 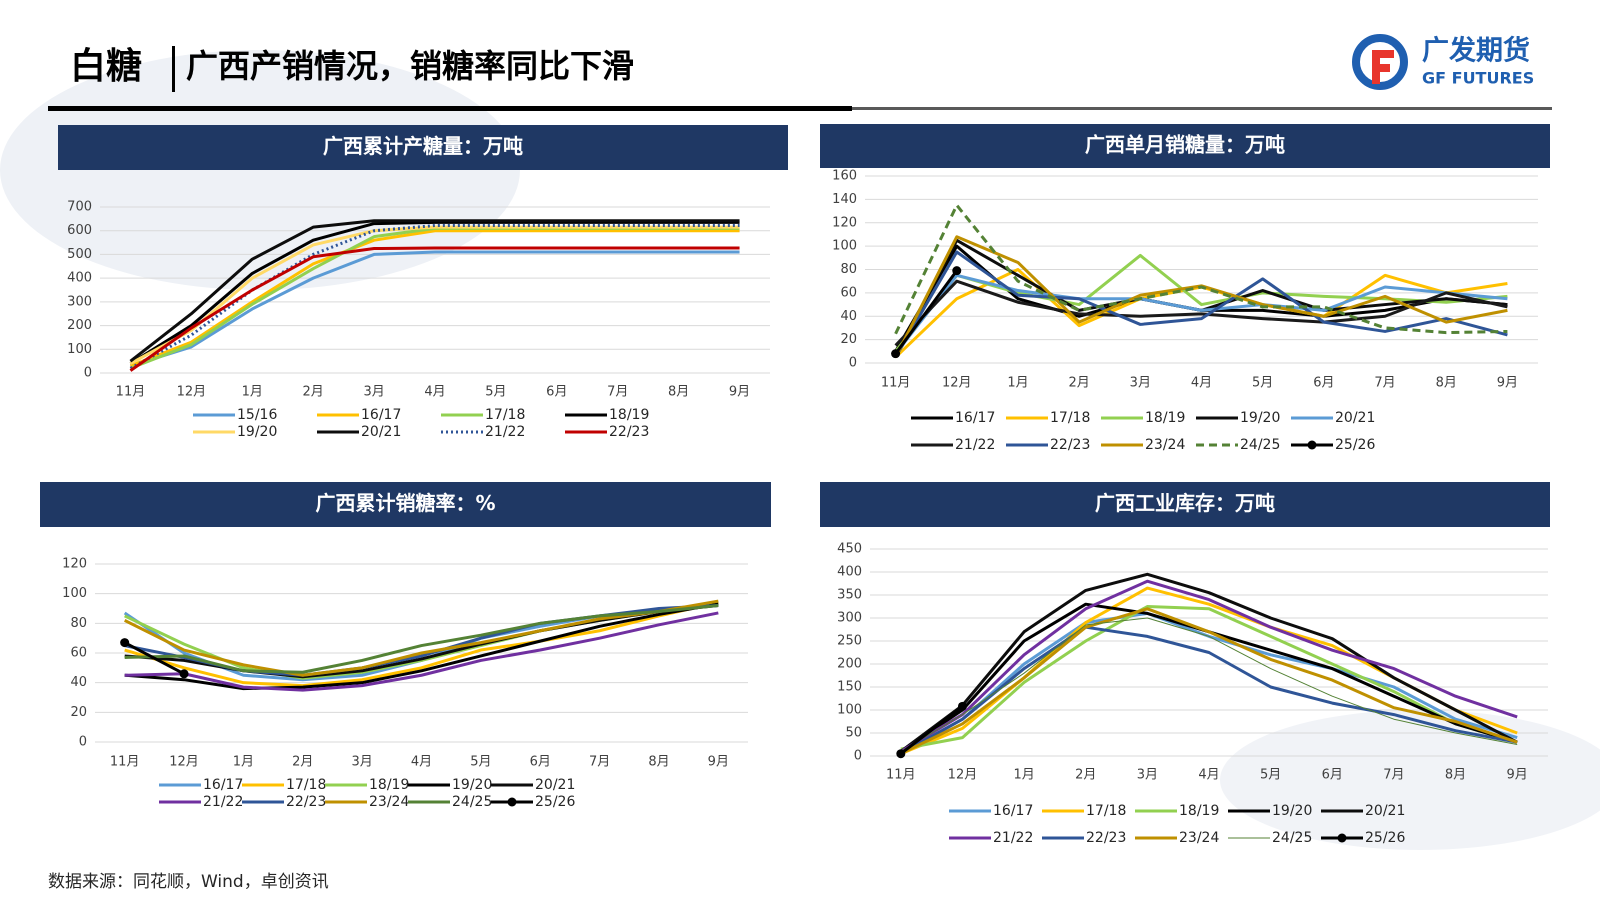 What do you see at coordinates (1380, 62) in the screenshot?
I see `logo-icon` at bounding box center [1380, 62].